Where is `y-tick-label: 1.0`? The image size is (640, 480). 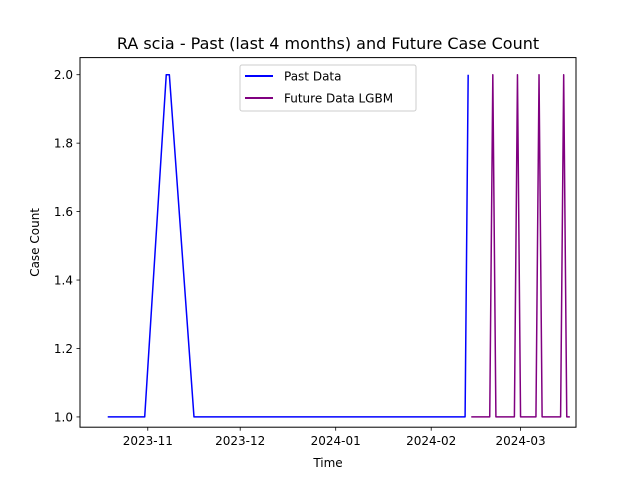
y-tick-label: 1.0 is located at coordinates (63, 417).